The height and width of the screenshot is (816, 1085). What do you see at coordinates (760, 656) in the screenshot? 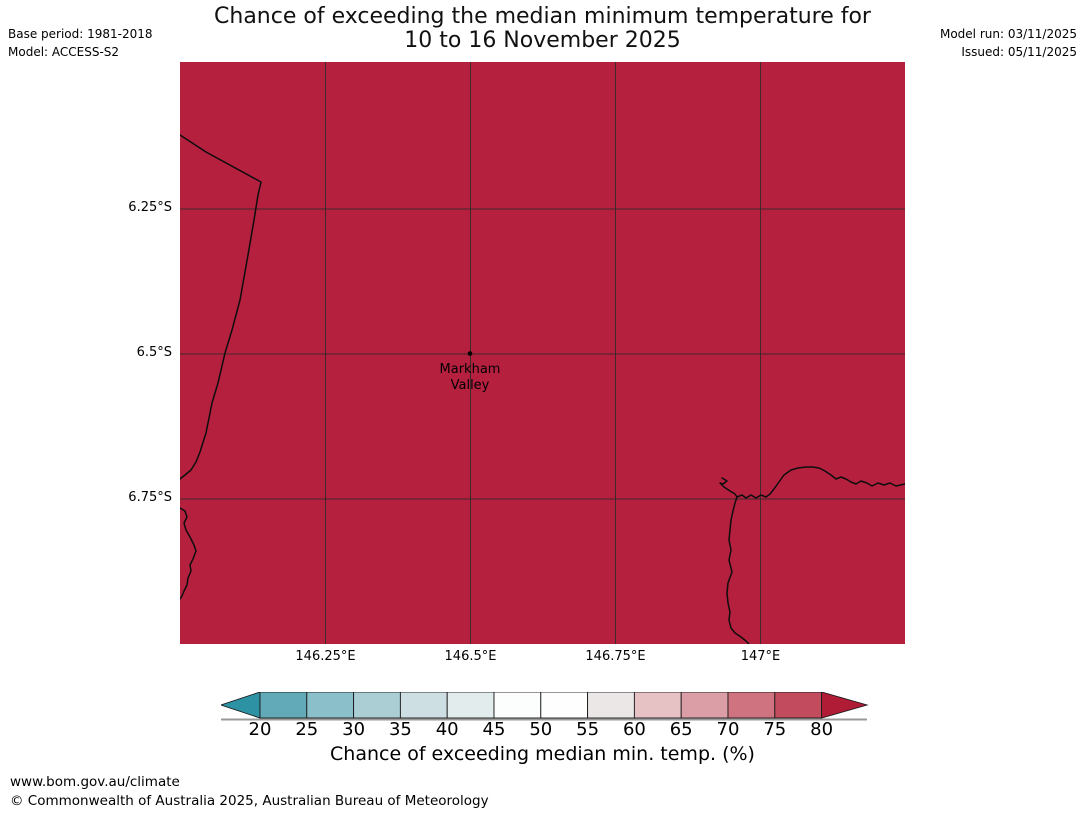
I see `lon-tick-label: 147°E` at bounding box center [760, 656].